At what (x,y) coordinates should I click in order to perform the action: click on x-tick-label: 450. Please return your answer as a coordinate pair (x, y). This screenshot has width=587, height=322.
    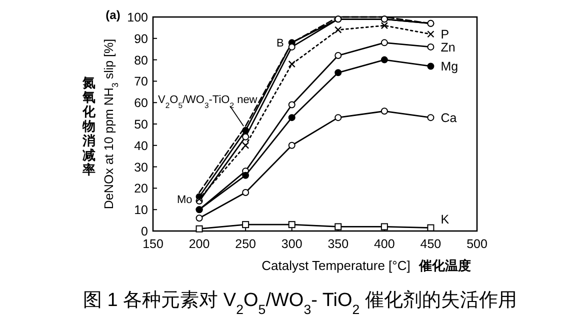
    Looking at the image, I should click on (431, 244).